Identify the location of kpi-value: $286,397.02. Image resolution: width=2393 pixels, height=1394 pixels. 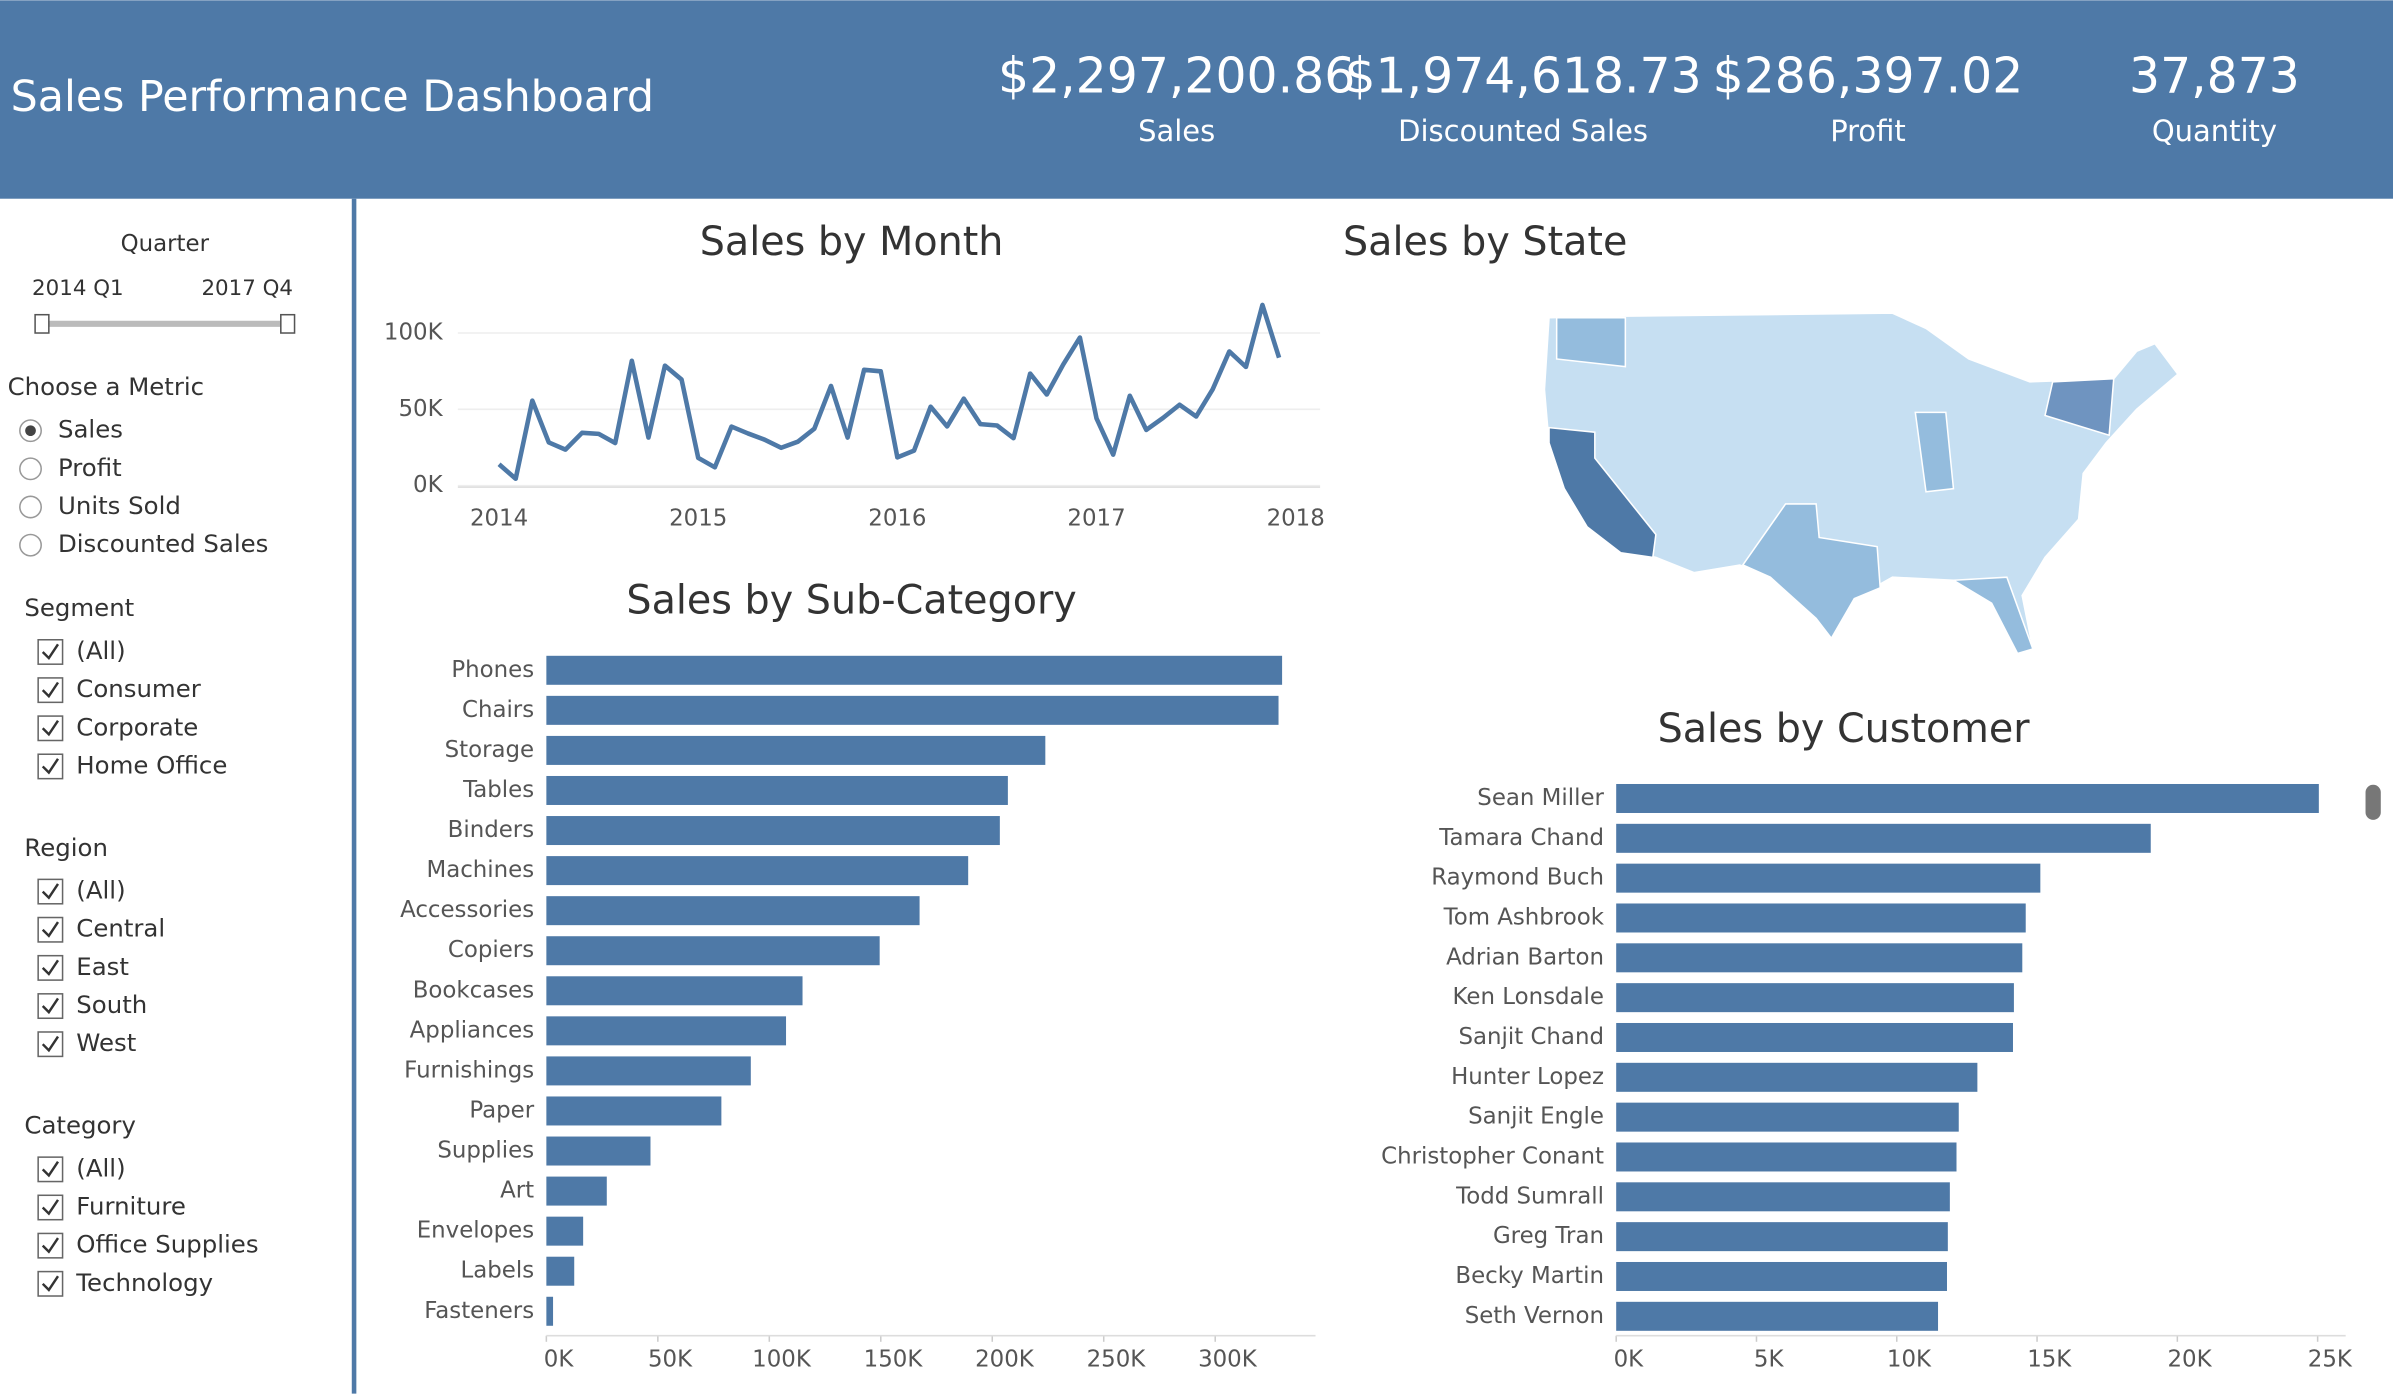
(1868, 76).